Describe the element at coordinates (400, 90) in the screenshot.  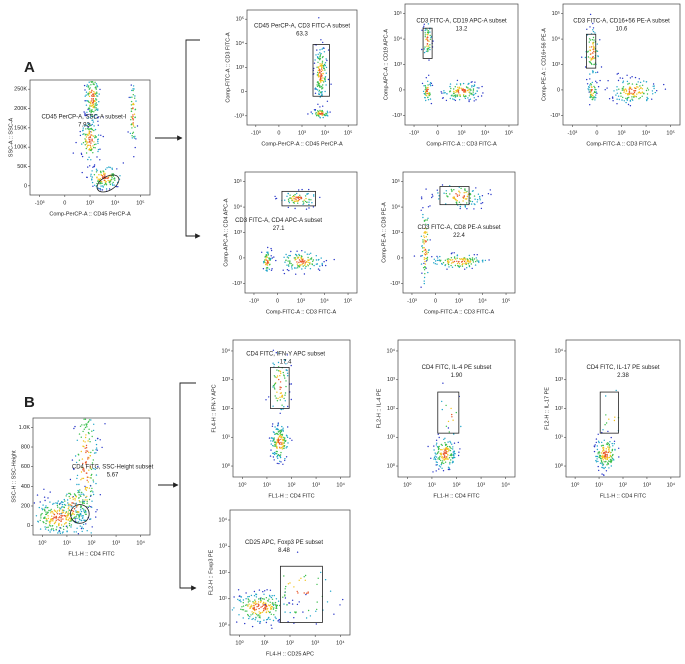
I see `y-tick-label: 0` at that location.